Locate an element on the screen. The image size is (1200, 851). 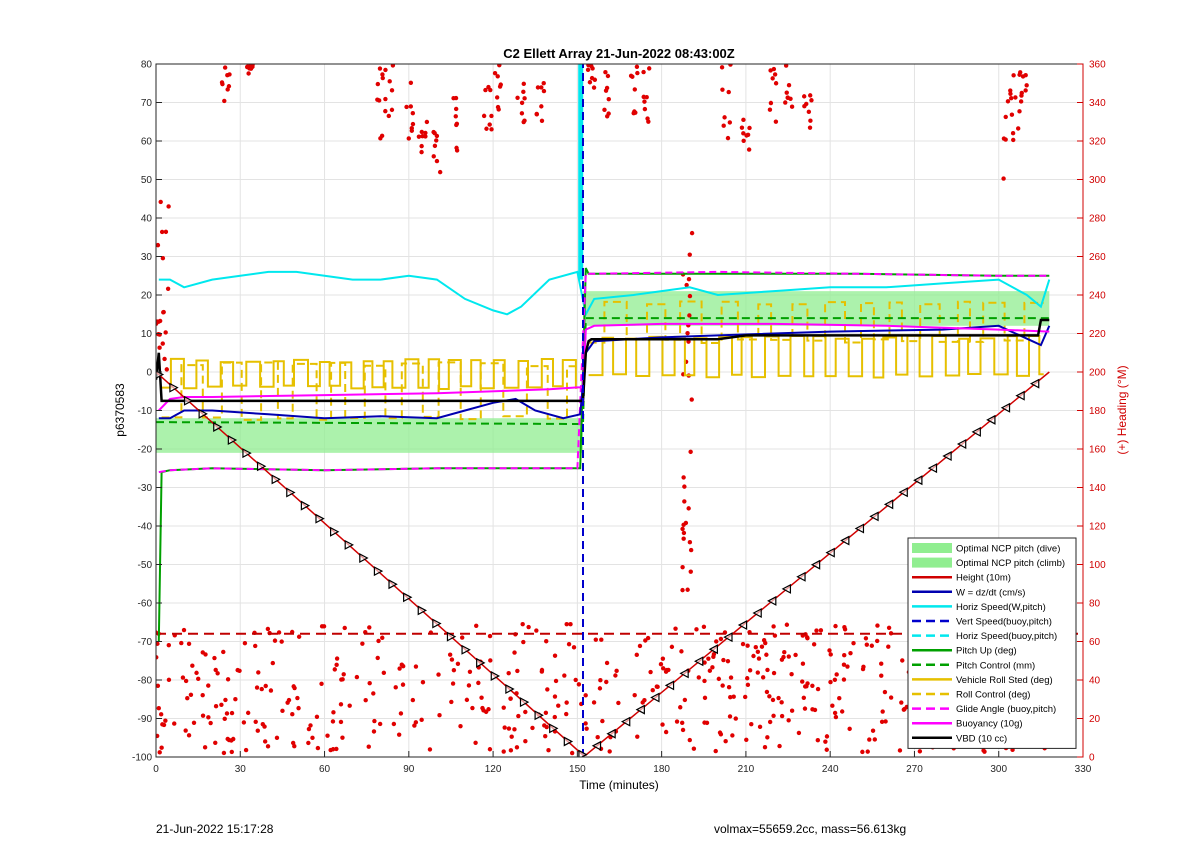
legend-label: Buoyancy (10g) is located at coordinates (989, 724).